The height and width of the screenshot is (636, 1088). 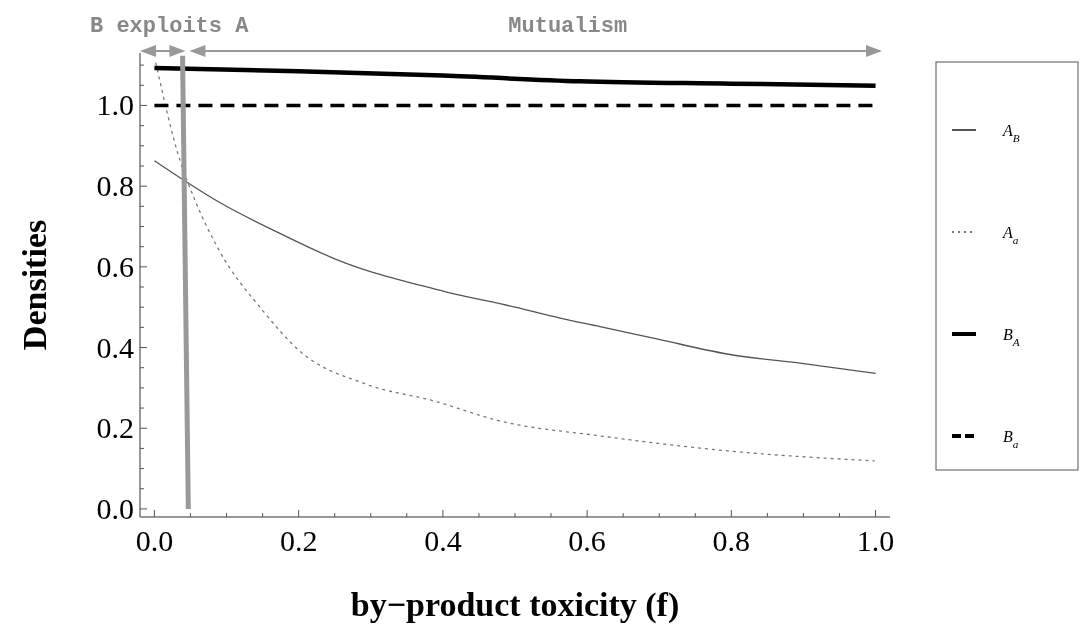 I want to click on x-tick-label: 1.0, so click(x=875, y=540).